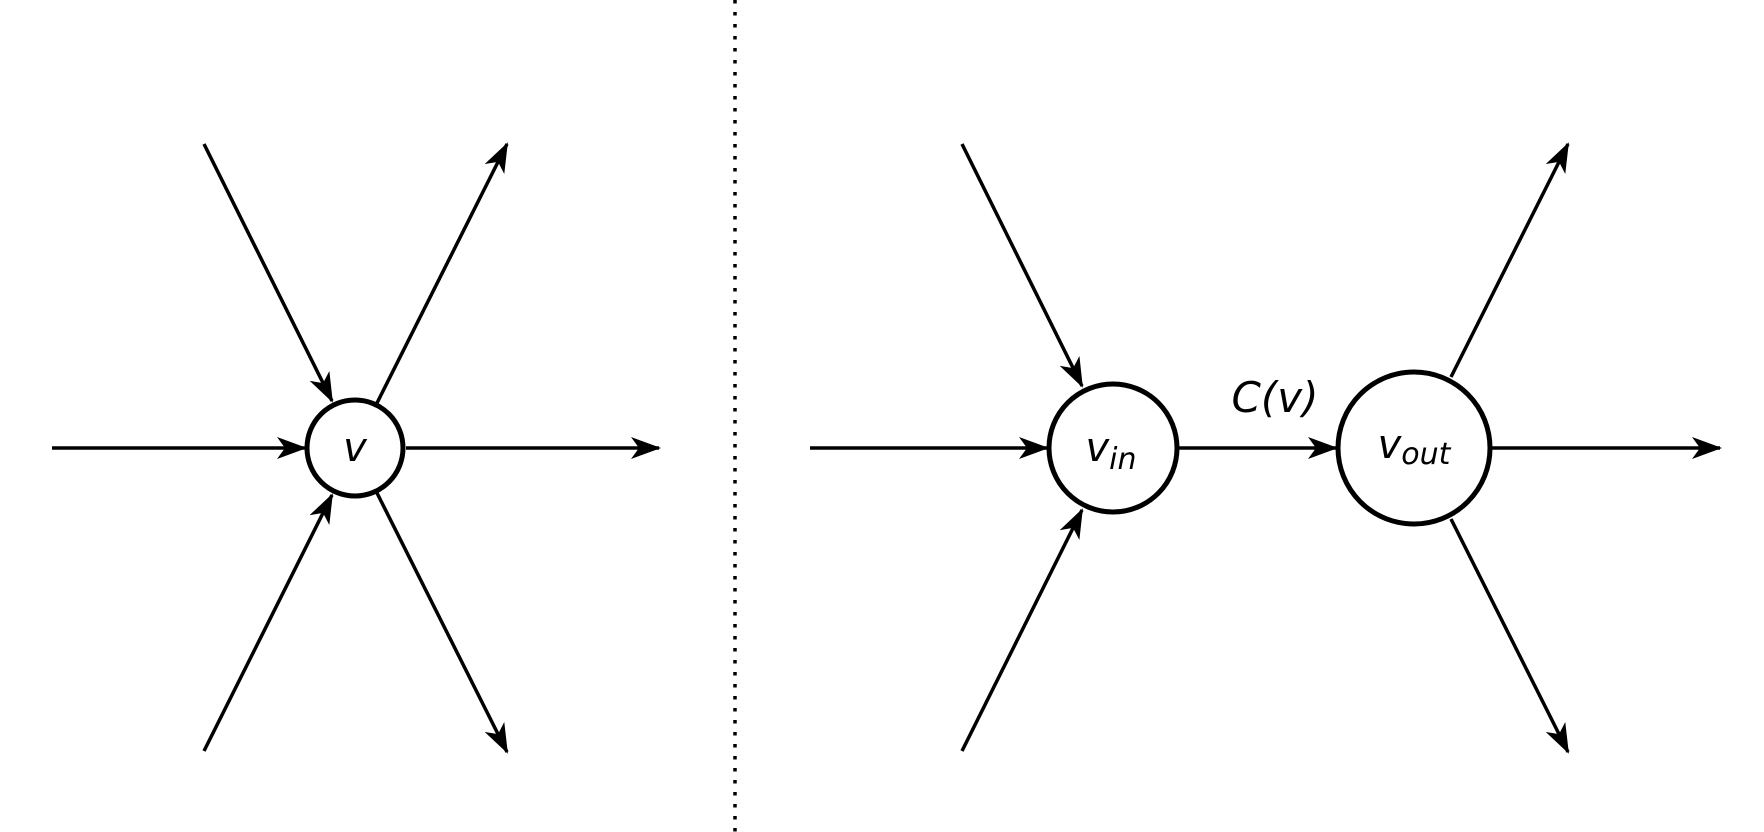  I want to click on node-v-out-main: v, so click(1390, 445).